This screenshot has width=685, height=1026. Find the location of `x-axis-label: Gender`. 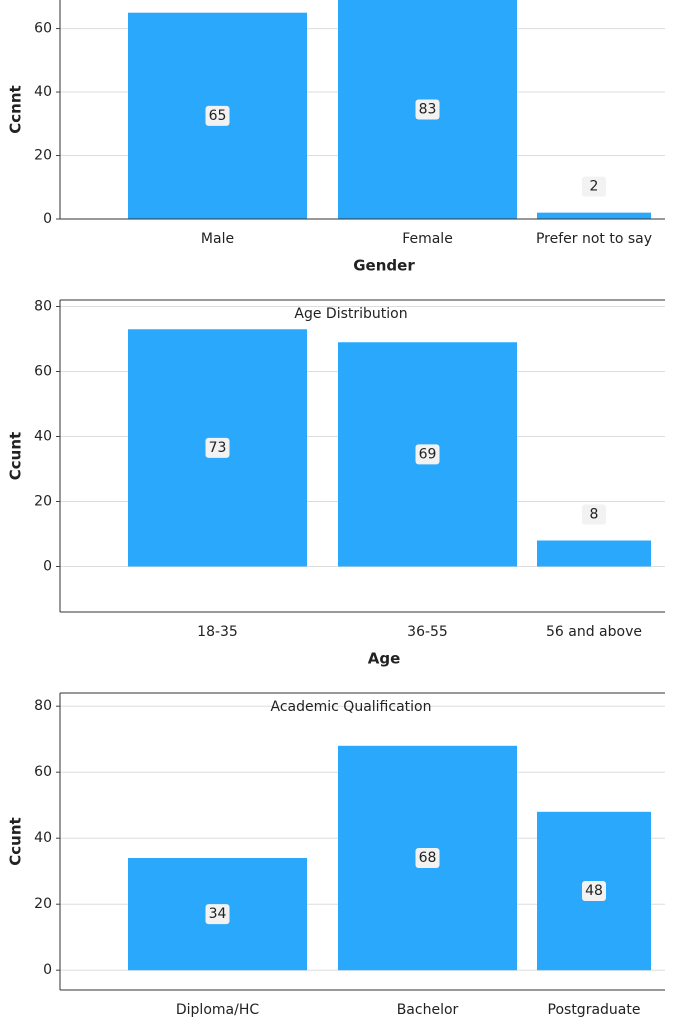

x-axis-label: Gender is located at coordinates (384, 266).